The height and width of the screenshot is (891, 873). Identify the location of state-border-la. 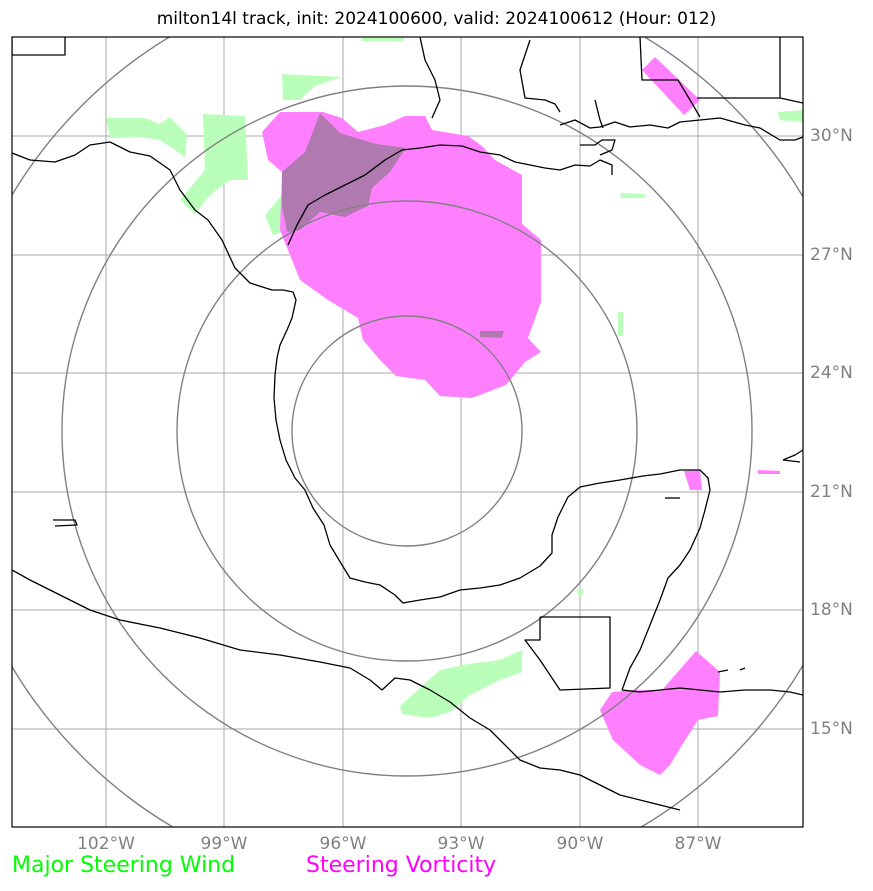
(430, 78).